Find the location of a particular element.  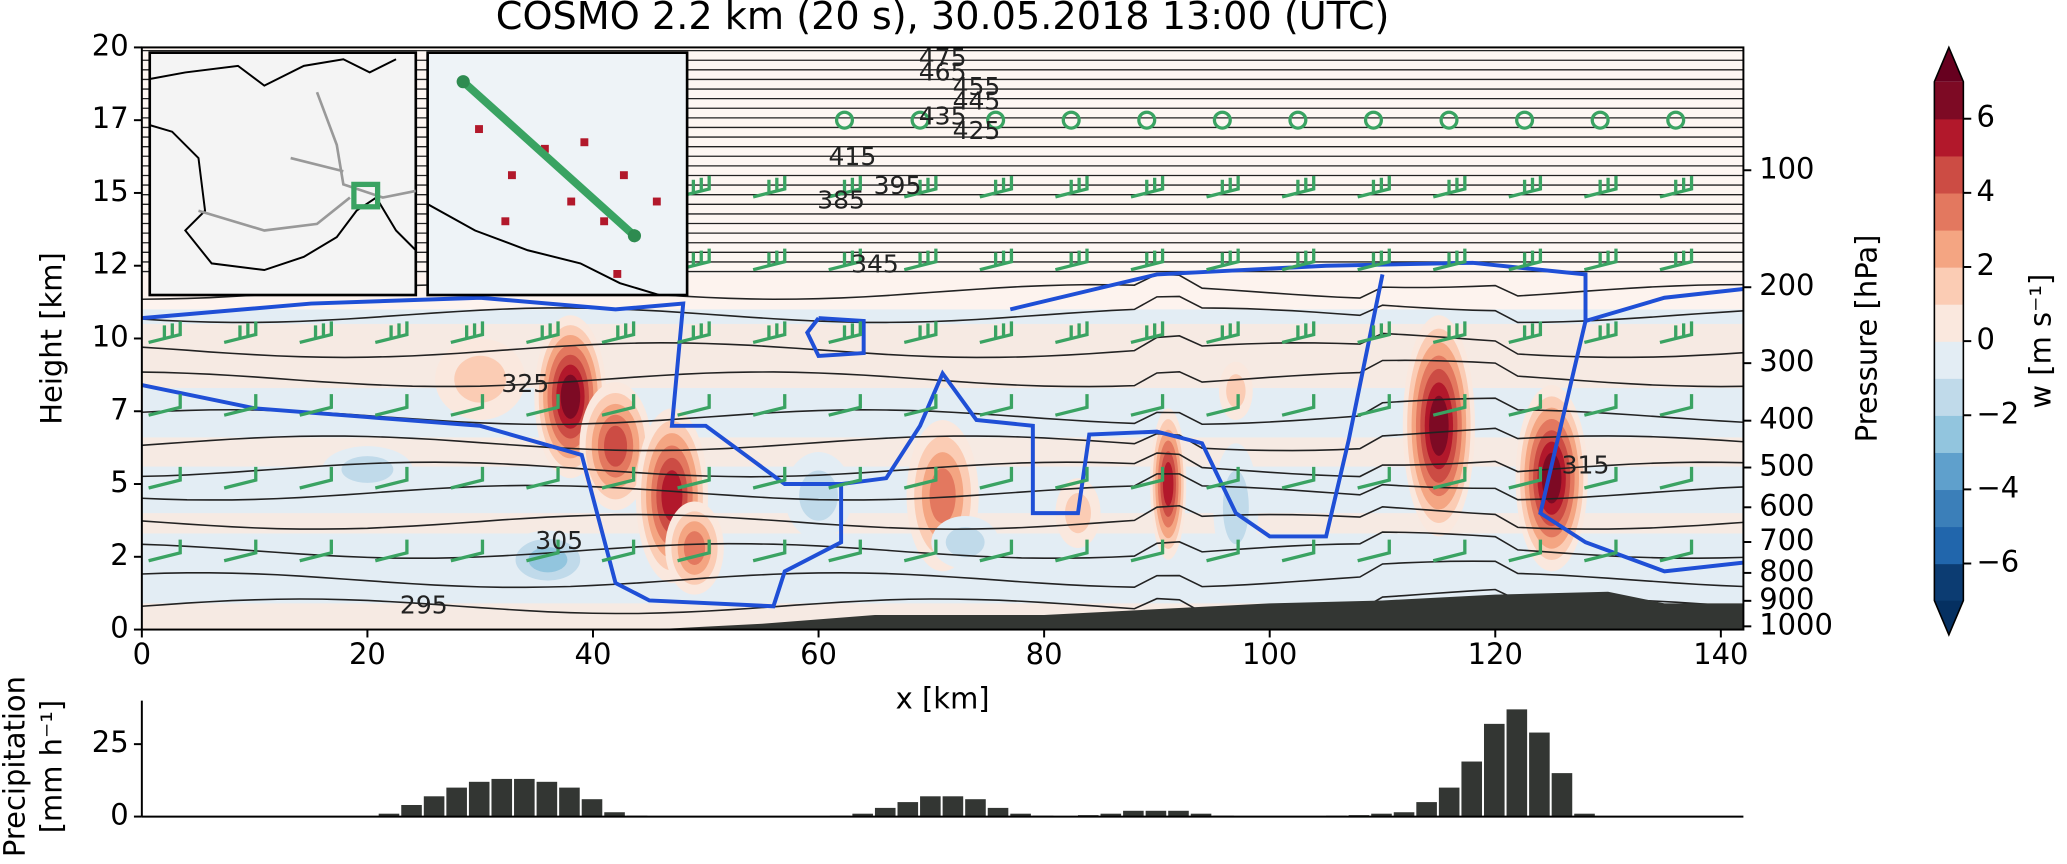

colorbar-frame is located at coordinates (1949, 341).